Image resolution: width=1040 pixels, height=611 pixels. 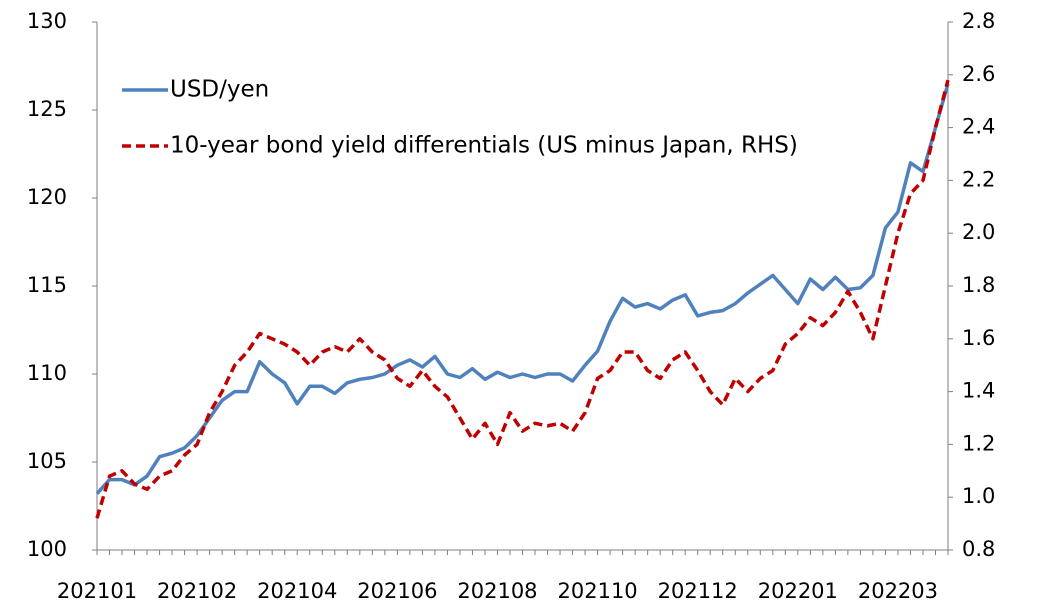 What do you see at coordinates (978, 496) in the screenshot?
I see `y2-tick-label: 1.0` at bounding box center [978, 496].